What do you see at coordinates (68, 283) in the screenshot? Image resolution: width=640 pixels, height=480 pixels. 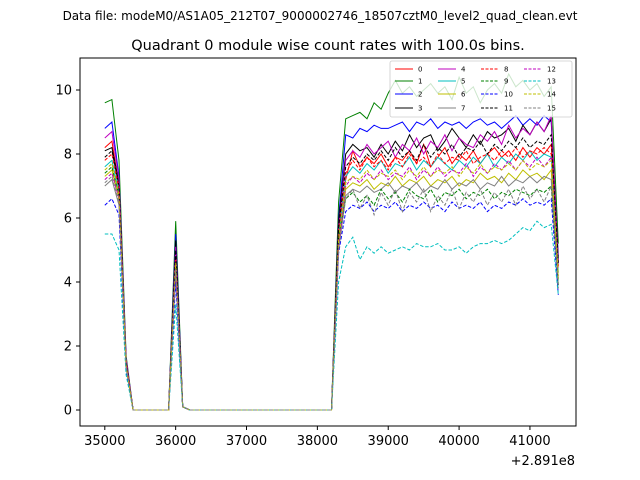 I see `y-tick-label: 4` at bounding box center [68, 283].